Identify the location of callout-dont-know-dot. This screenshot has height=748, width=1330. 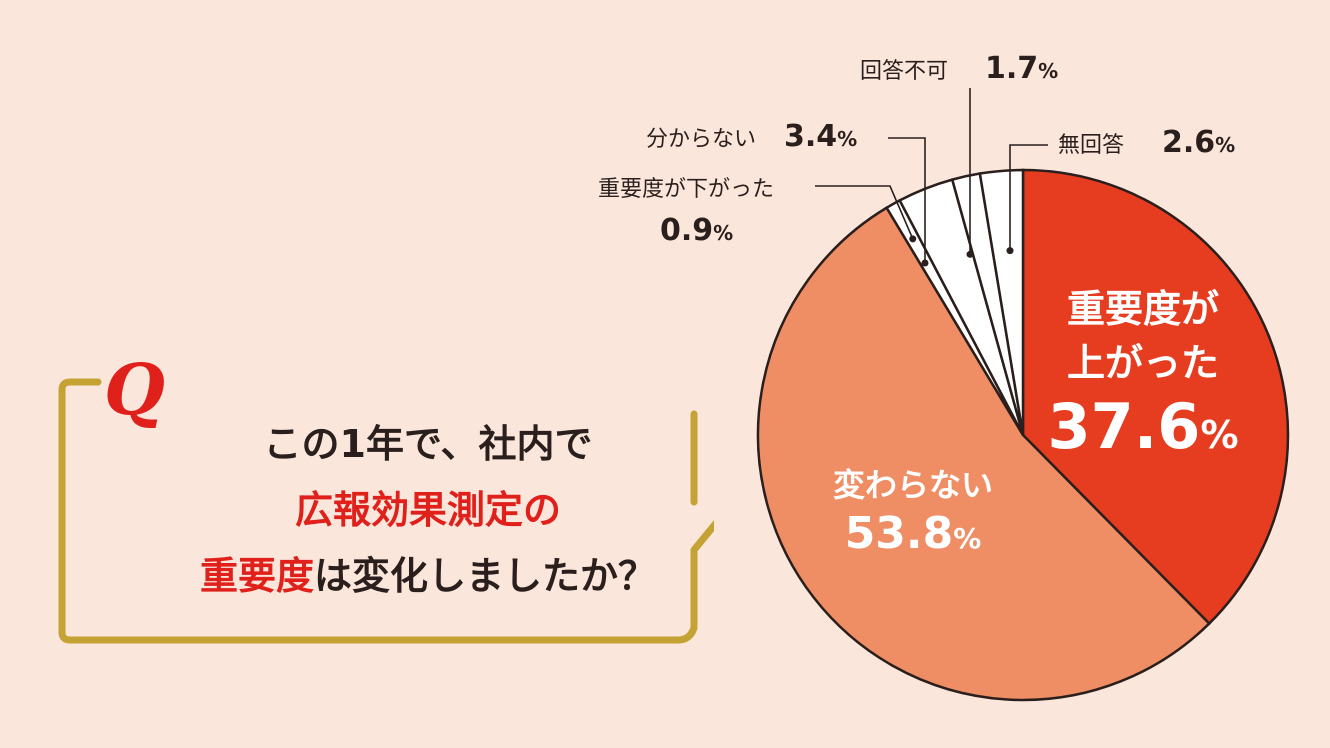
(925, 263).